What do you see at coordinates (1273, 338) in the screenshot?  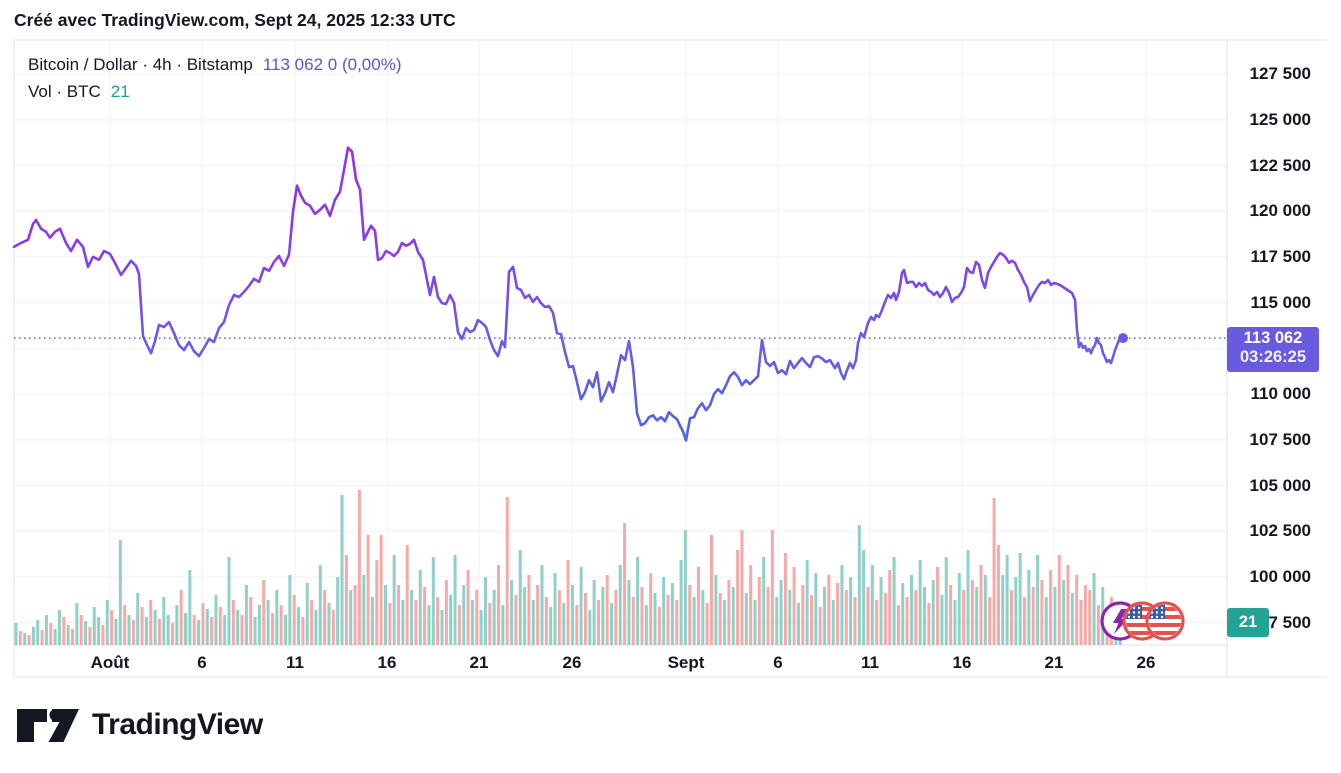 I see `last-price-value: 113 062` at bounding box center [1273, 338].